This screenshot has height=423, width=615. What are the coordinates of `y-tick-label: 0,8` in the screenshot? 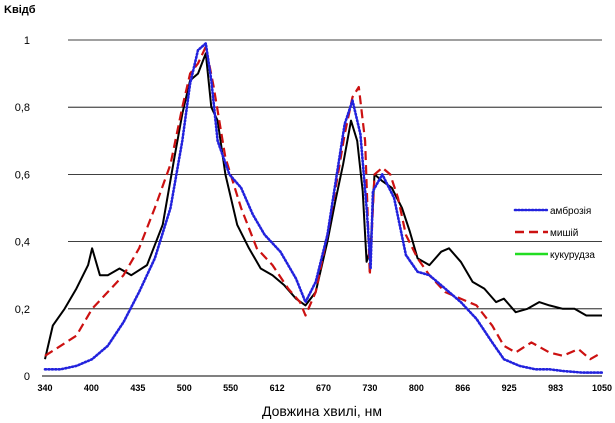 It's located at (22, 108).